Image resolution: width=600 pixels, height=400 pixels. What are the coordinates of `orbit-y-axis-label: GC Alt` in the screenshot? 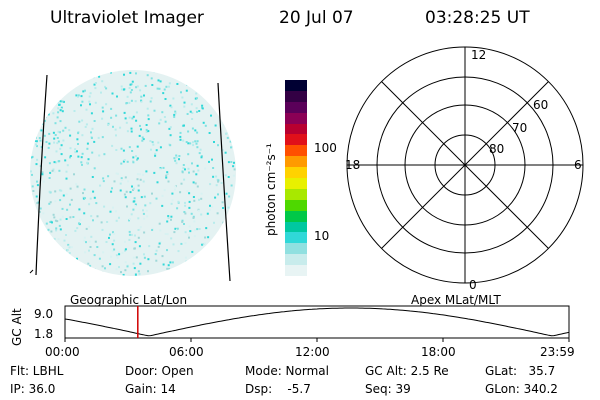 It's located at (17, 327).